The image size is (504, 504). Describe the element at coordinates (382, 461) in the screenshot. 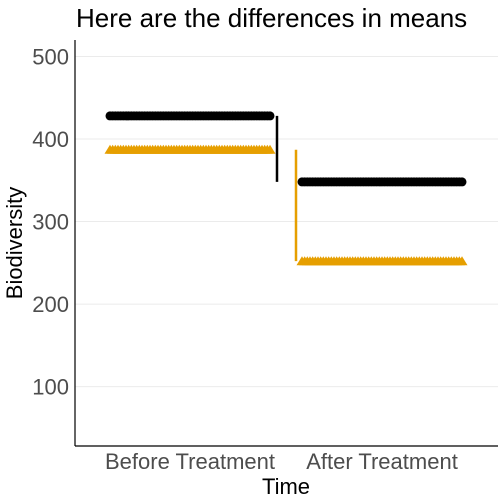

I see `x-tick-label: After Treatment` at that location.